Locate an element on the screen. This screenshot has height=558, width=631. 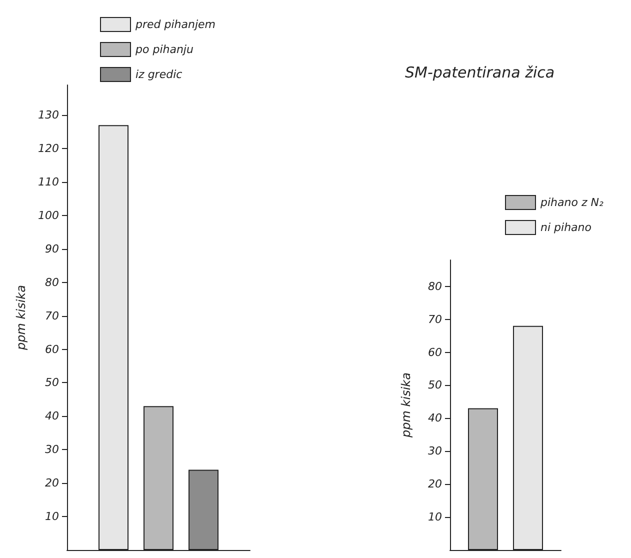
y-tick-label: 110 is located at coordinates (48, 182).